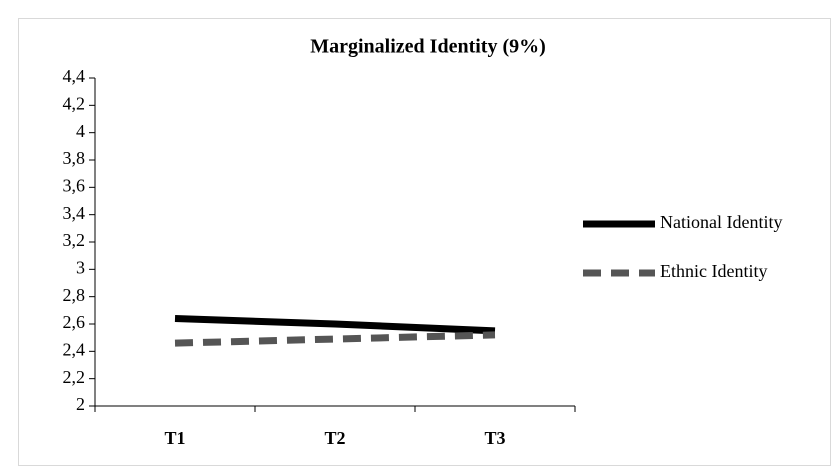  Describe the element at coordinates (74, 349) in the screenshot. I see `y-tick-label: 2,4` at that location.